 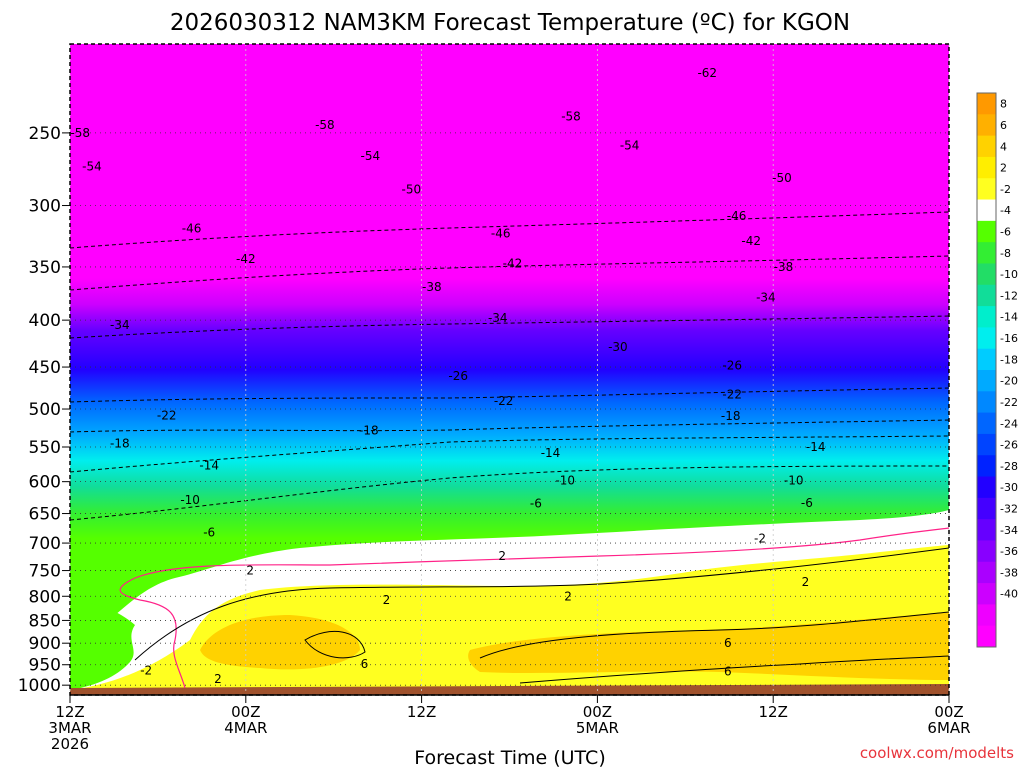 I want to click on colorbar-label: 6, so click(x=1003, y=125).